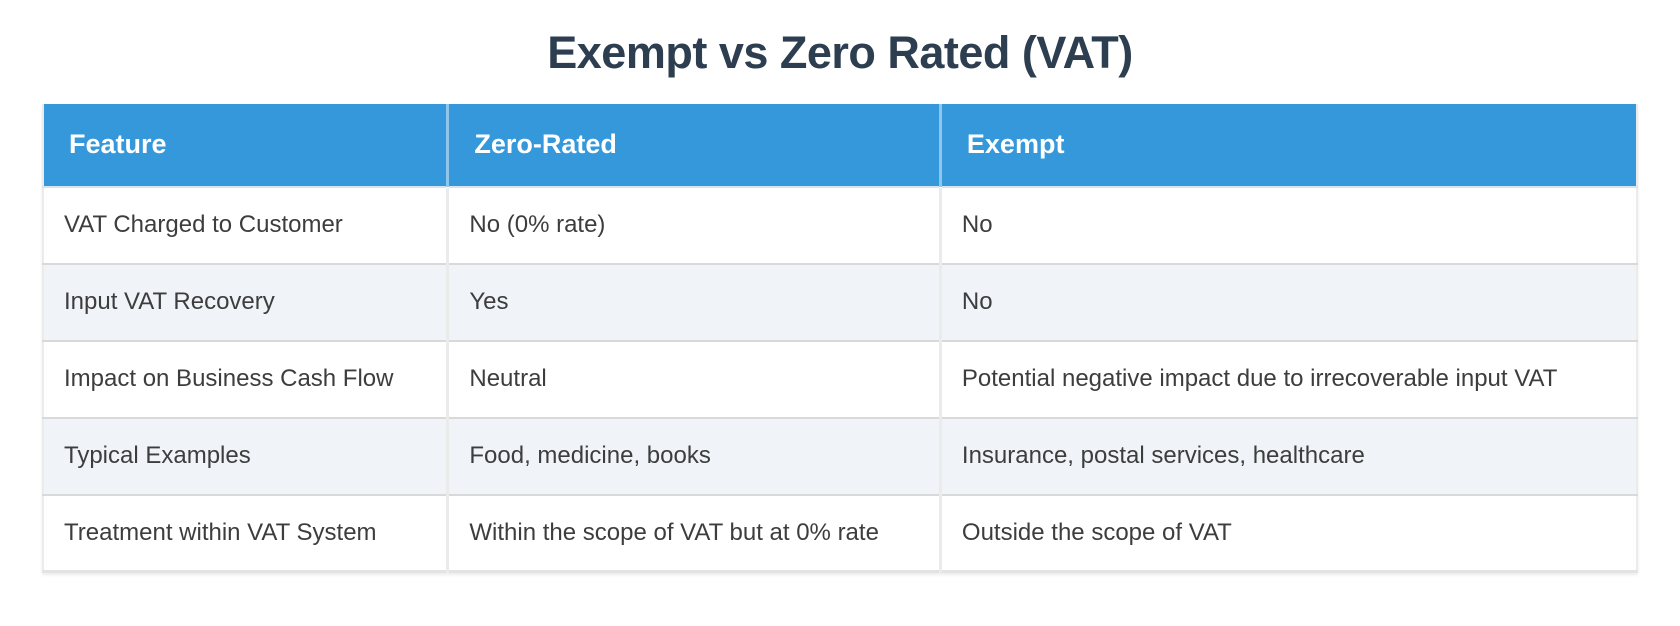  What do you see at coordinates (246, 378) in the screenshot?
I see `cell-feature: Impact on Business Cash Flow` at bounding box center [246, 378].